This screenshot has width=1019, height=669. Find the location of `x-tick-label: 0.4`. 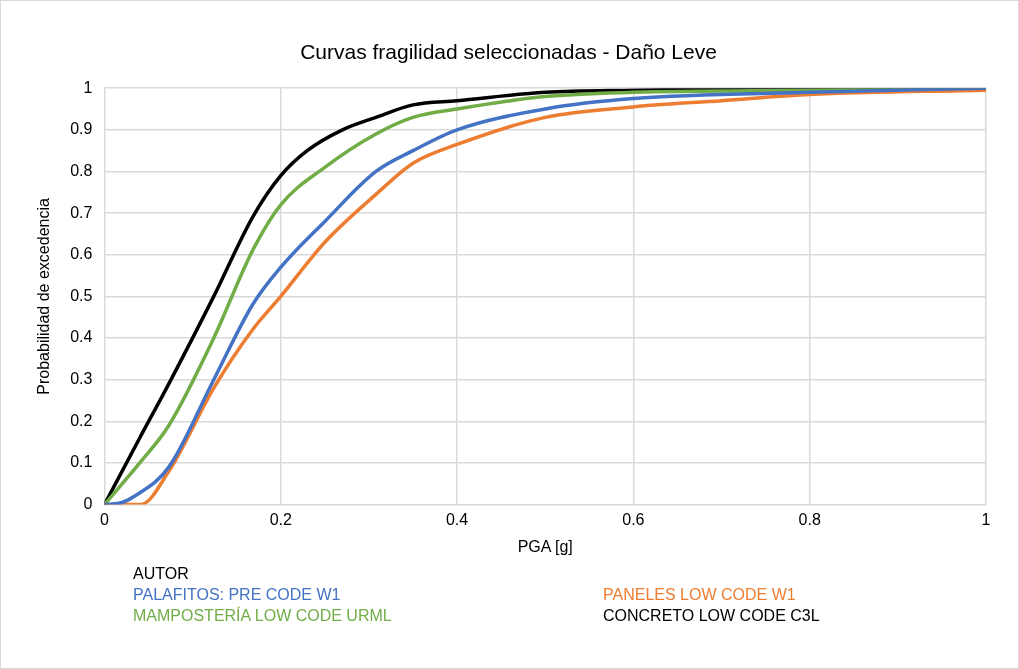

x-tick-label: 0.4 is located at coordinates (457, 519).